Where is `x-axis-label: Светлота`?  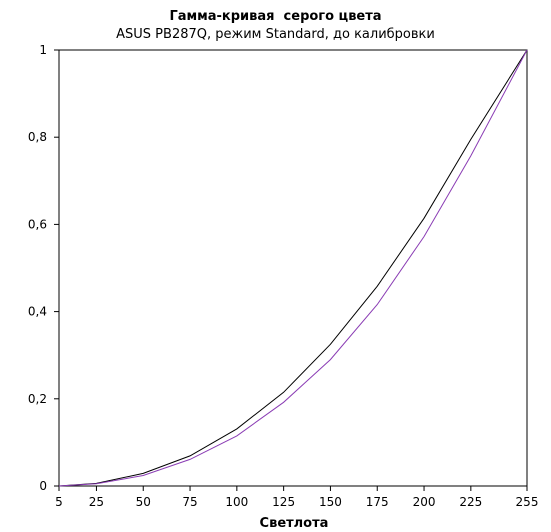 x-axis-label: Светлота is located at coordinates (294, 523).